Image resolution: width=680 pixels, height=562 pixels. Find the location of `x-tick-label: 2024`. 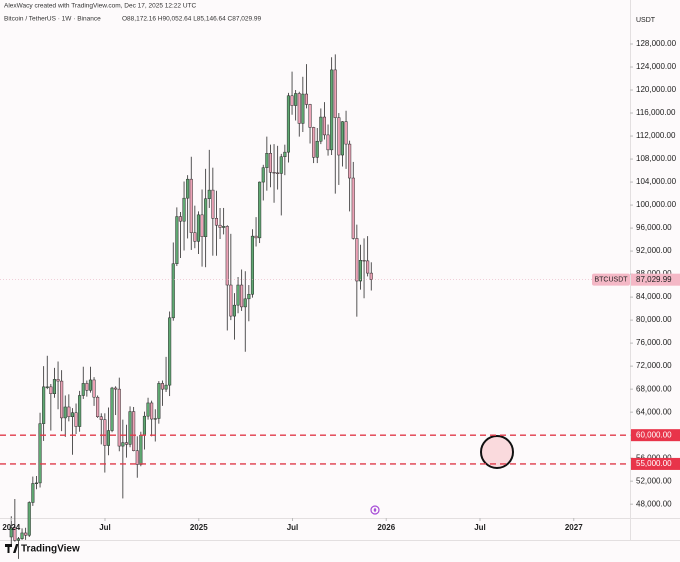

x-tick-label: 2024 is located at coordinates (11, 527).